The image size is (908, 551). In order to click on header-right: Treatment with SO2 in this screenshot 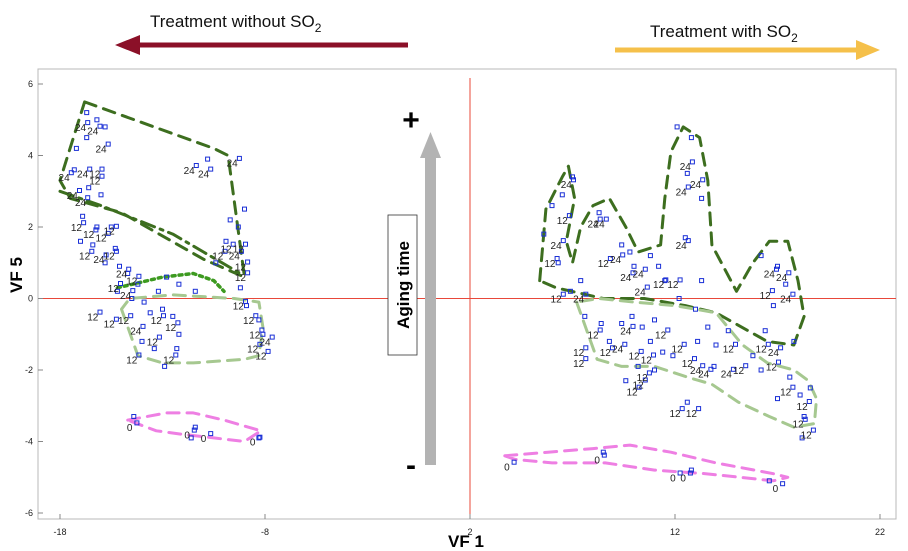, I will do `click(747, 41)`.